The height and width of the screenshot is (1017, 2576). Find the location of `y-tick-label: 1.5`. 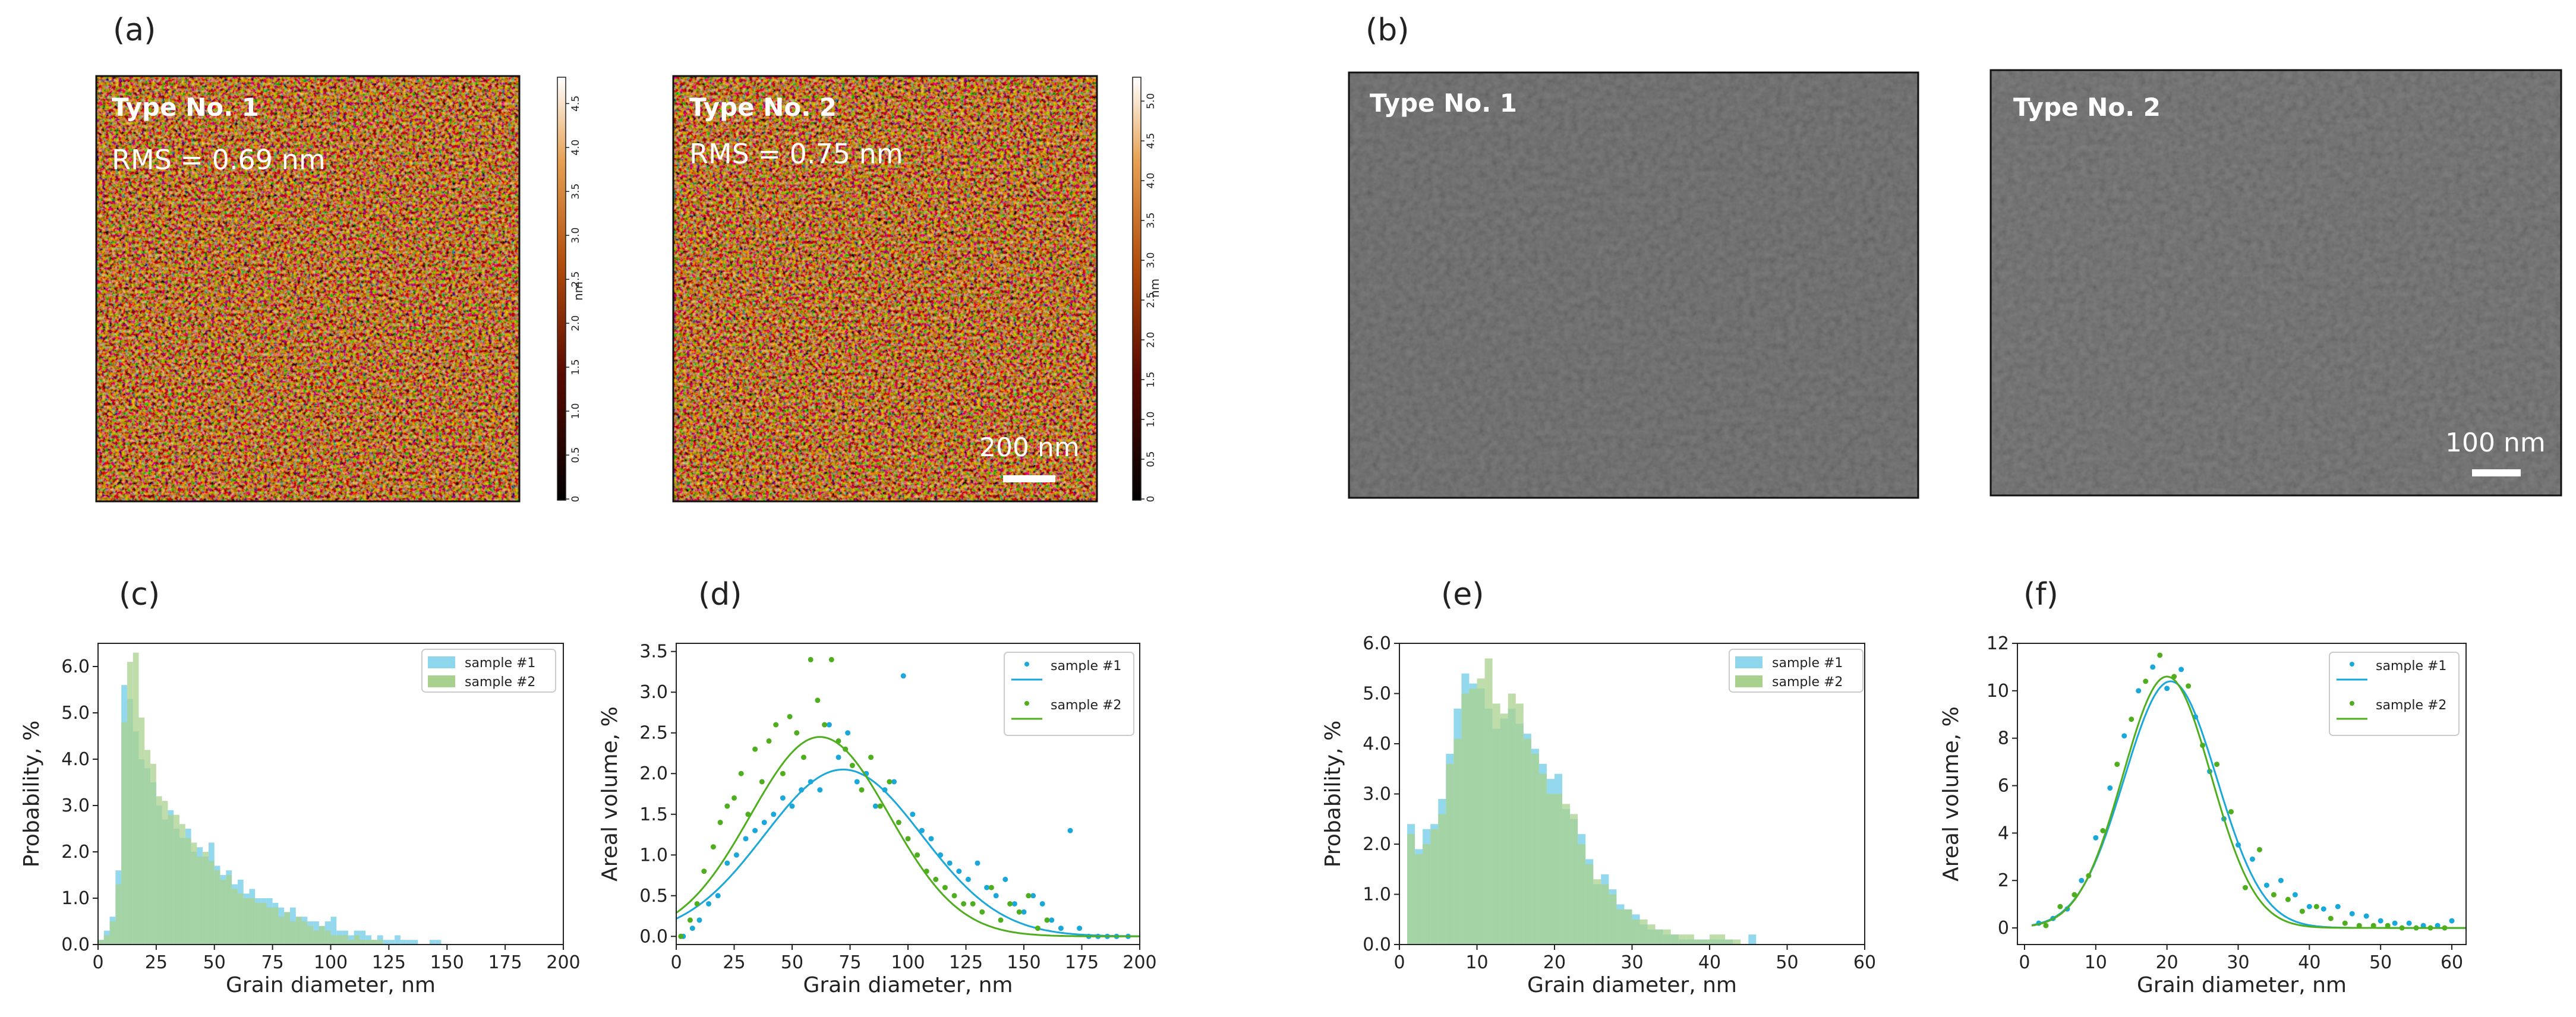

y-tick-label: 1.5 is located at coordinates (654, 814).